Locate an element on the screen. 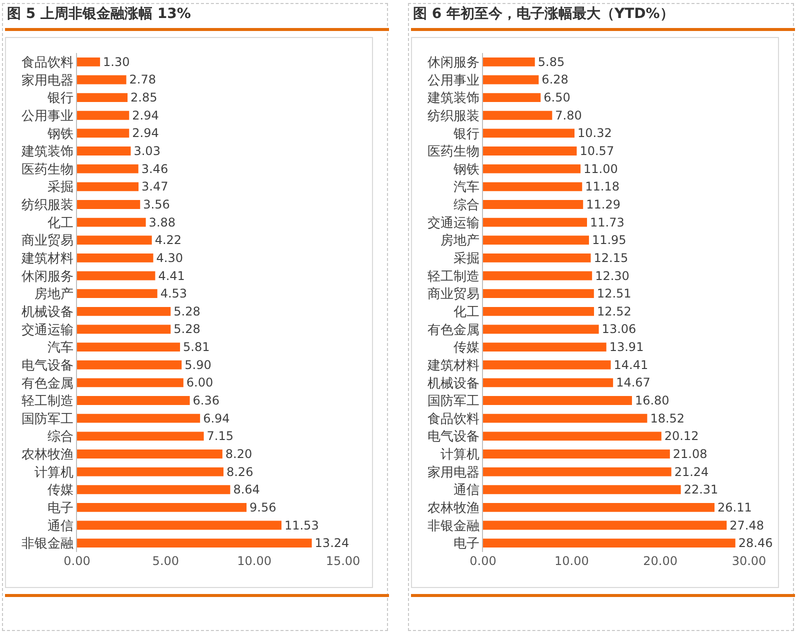 The height and width of the screenshot is (639, 799). y-tick-label: 纺织服装 is located at coordinates (453, 116).